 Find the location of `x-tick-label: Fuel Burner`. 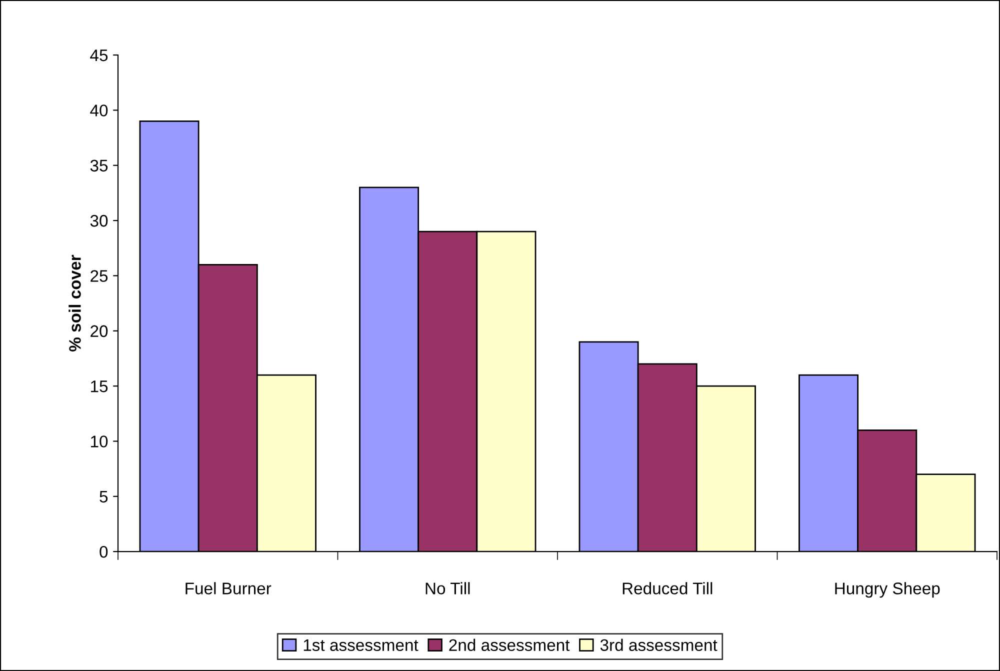

x-tick-label: Fuel Burner is located at coordinates (229, 588).